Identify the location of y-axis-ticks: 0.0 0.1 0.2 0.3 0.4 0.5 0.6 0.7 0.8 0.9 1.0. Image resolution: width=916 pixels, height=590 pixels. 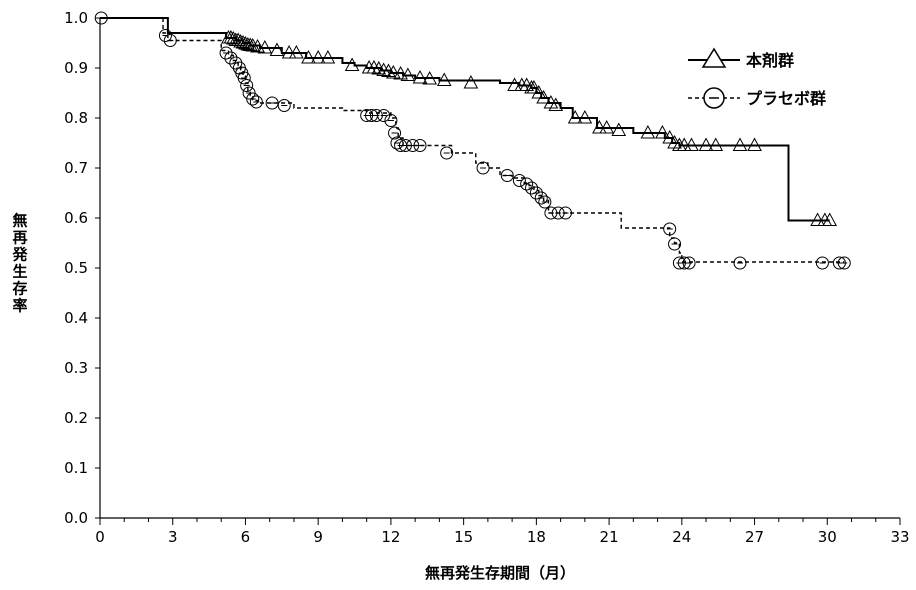
(82, 268).